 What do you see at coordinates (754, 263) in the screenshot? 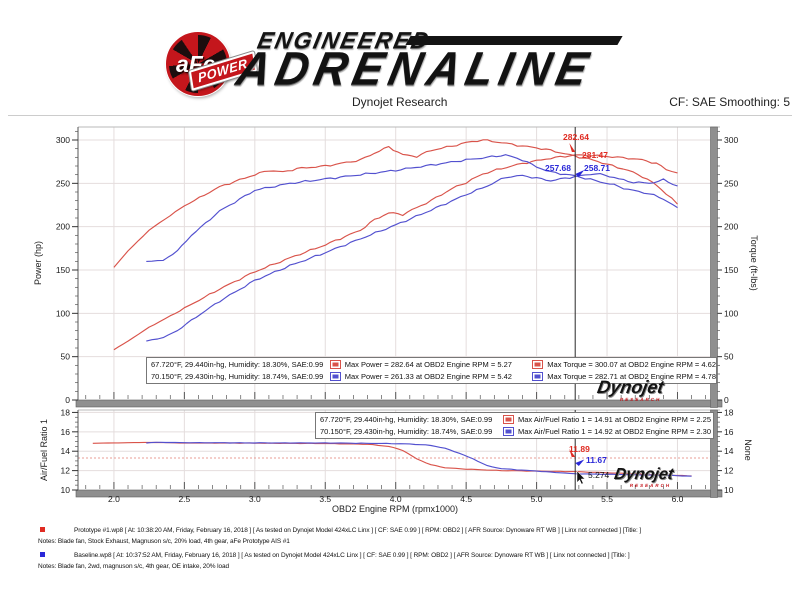
I see `main-right-axis-label: Torque (ft-lbs)` at bounding box center [754, 263].